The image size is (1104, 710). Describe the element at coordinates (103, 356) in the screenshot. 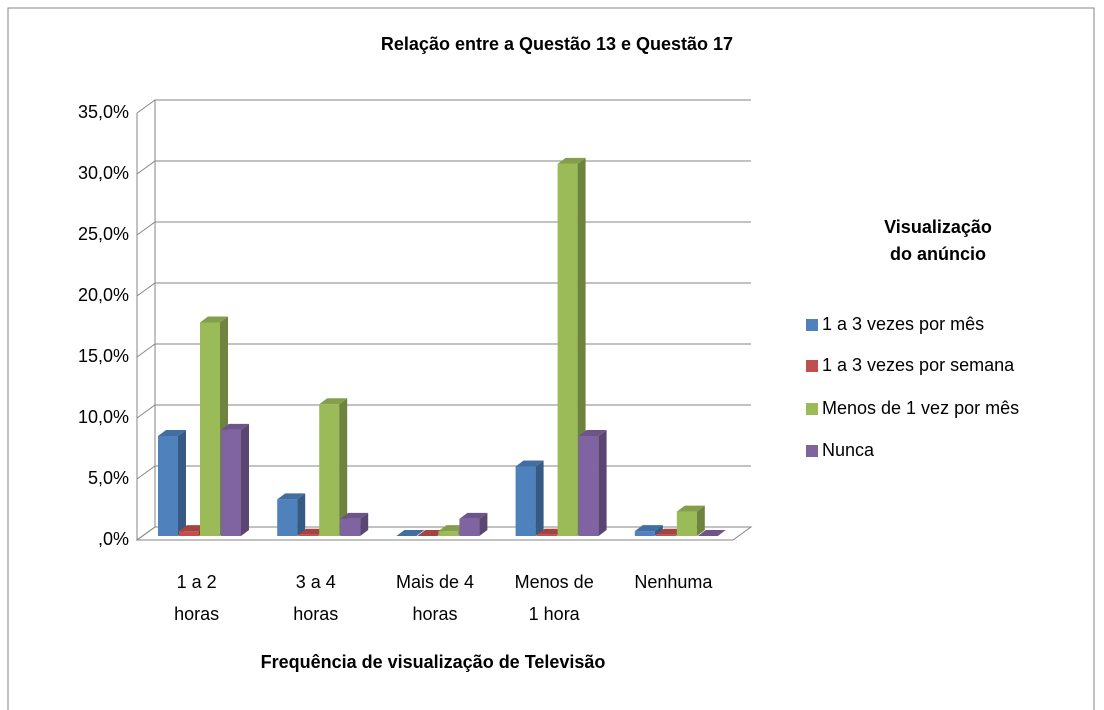

I see `y-tick-label: 15,0%` at that location.